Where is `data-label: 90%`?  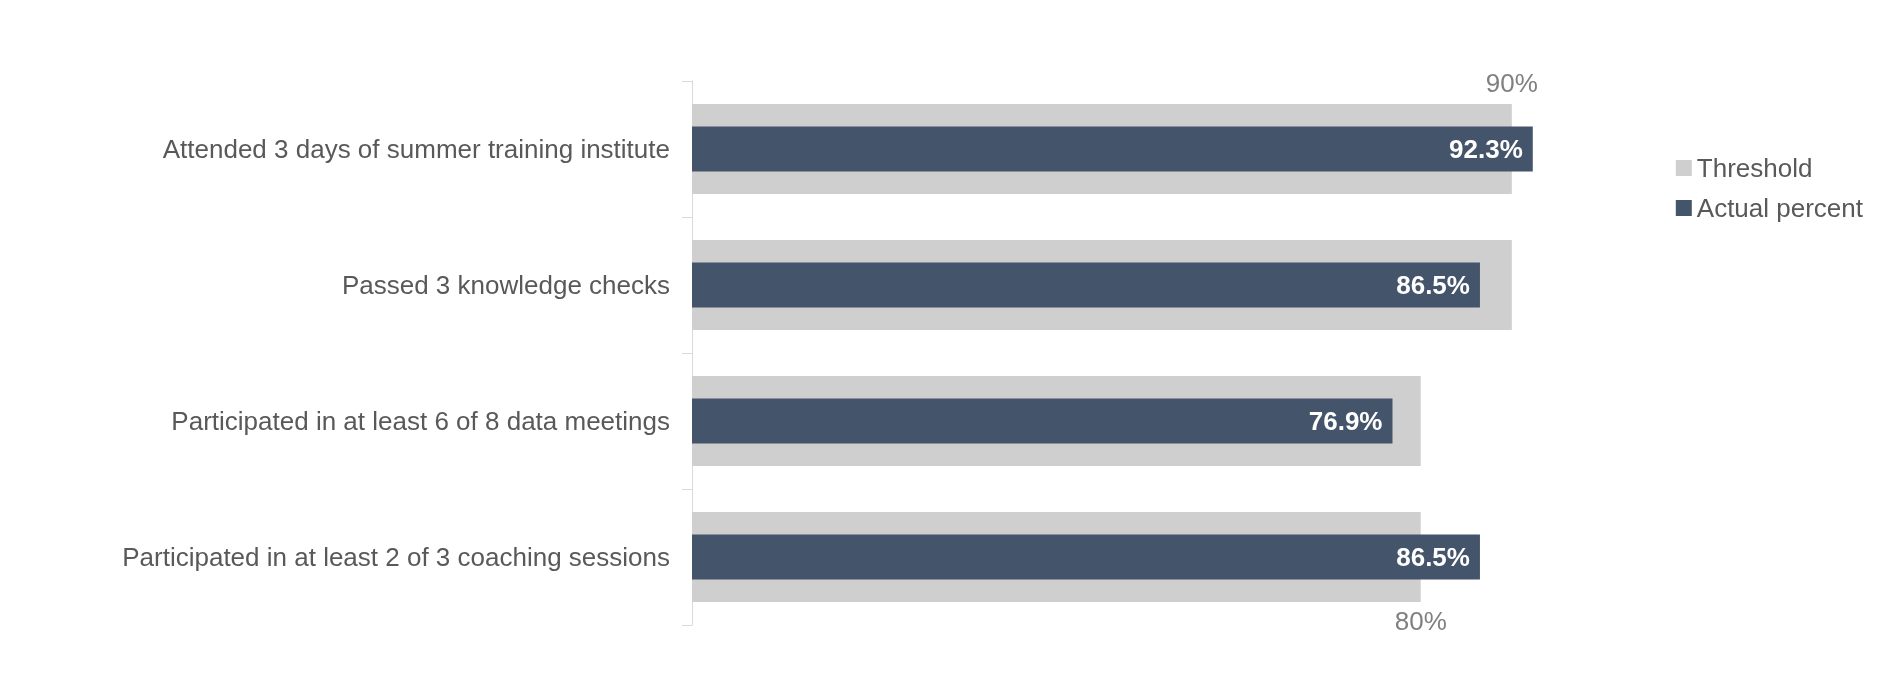 data-label: 90% is located at coordinates (1511, 83).